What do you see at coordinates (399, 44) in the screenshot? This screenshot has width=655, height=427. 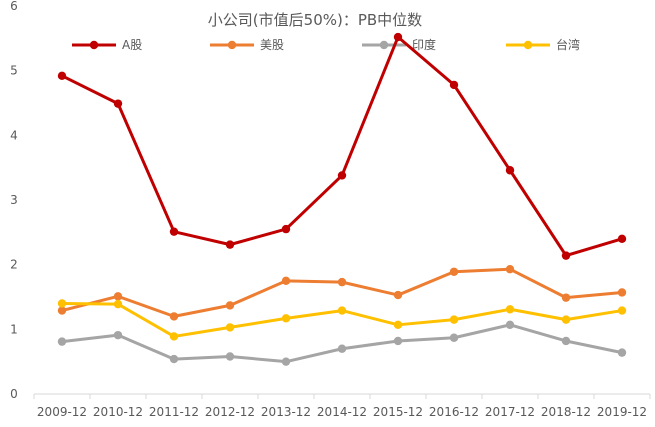 I see `legend-item: 印度` at bounding box center [399, 44].